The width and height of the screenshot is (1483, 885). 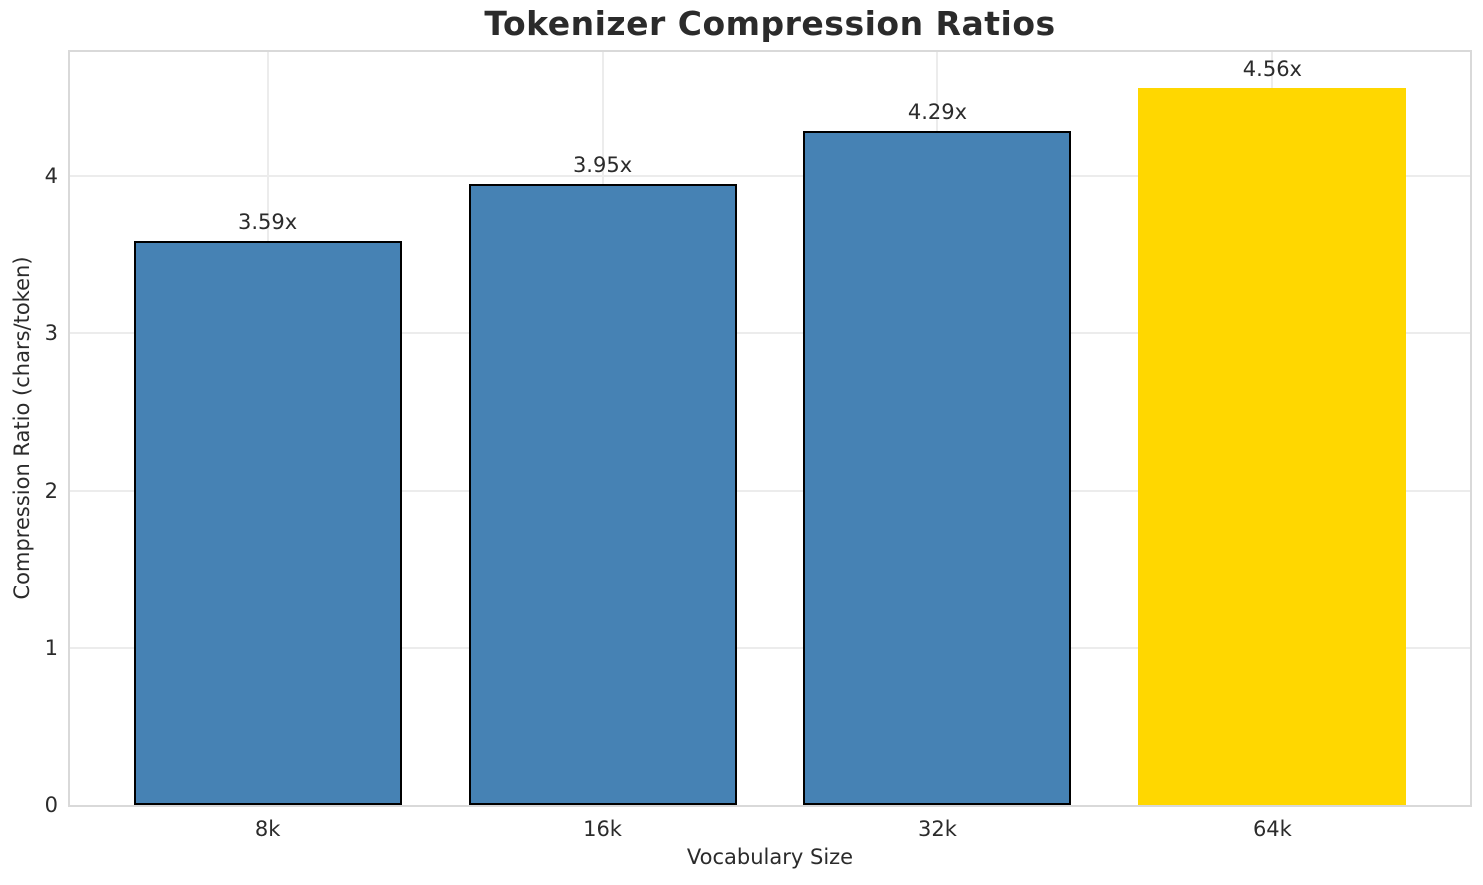 I want to click on y-tick-label: 2, so click(x=51, y=490).